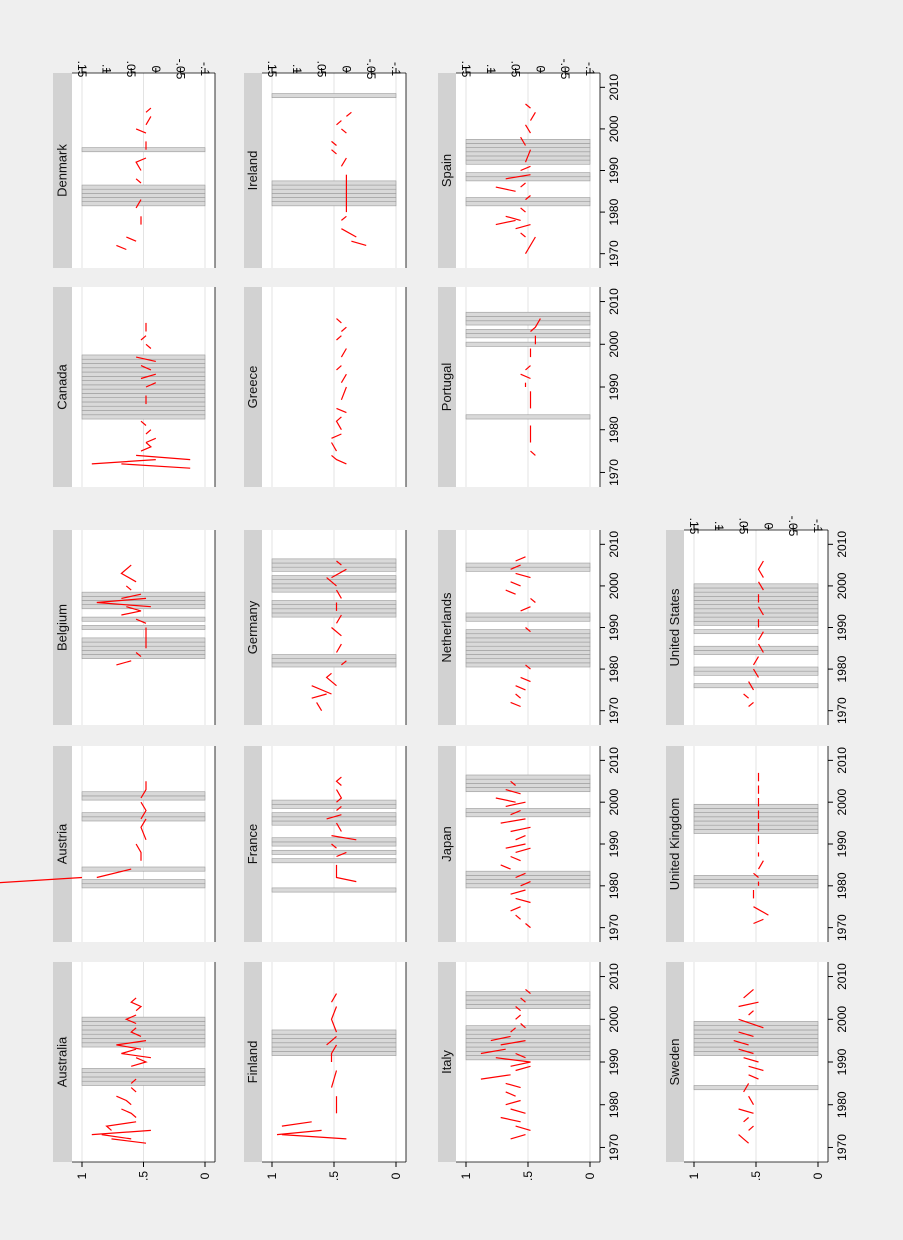 The width and height of the screenshot is (903, 1240). Describe the element at coordinates (325, 627) in the screenshot. I see `panel-germany: Germany` at that location.